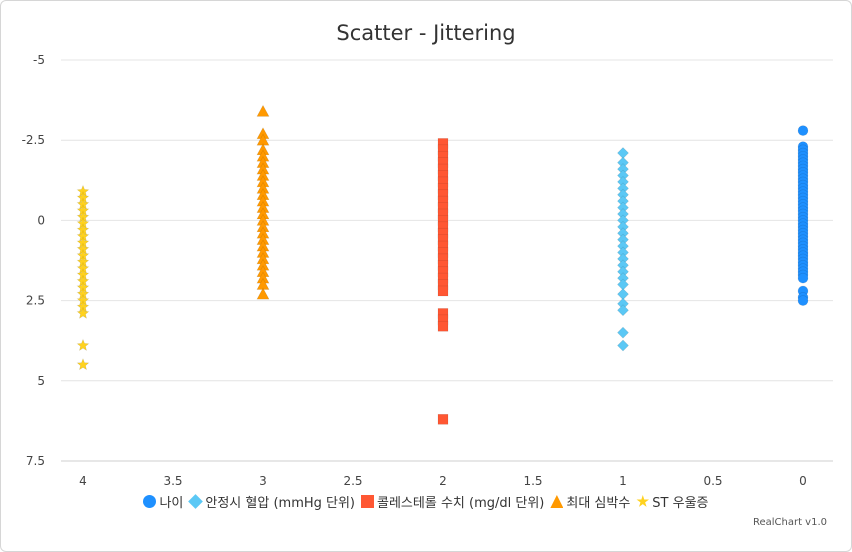  I want to click on y-tick-label: 5, so click(41, 381).